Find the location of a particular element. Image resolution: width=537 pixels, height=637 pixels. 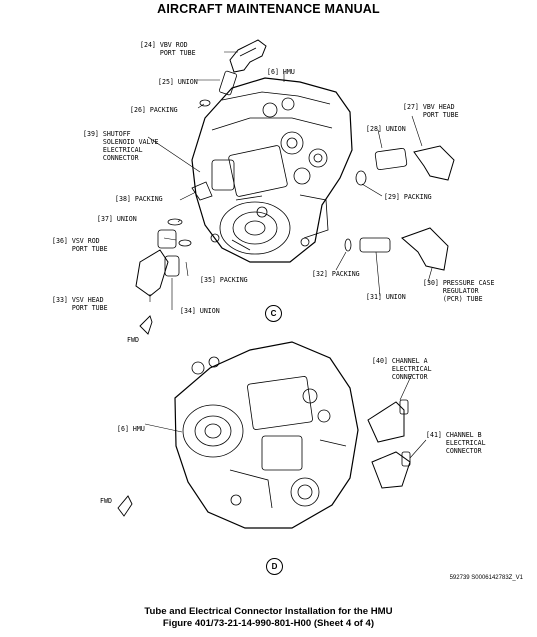

callout-29-packing: [29] PACKING is located at coordinates (408, 197).